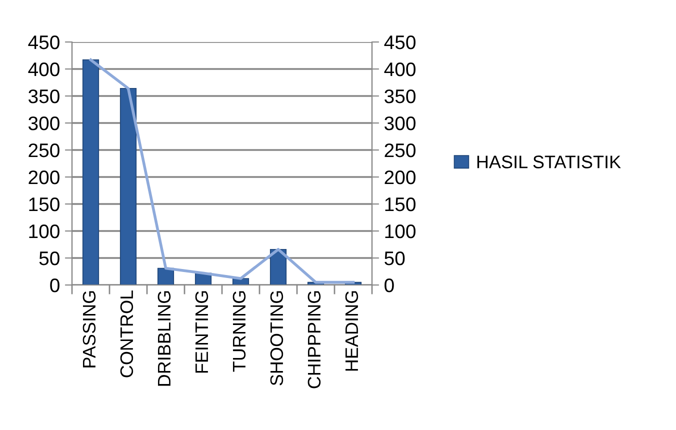  I want to click on y2-tick-label: 50, so click(394, 258).